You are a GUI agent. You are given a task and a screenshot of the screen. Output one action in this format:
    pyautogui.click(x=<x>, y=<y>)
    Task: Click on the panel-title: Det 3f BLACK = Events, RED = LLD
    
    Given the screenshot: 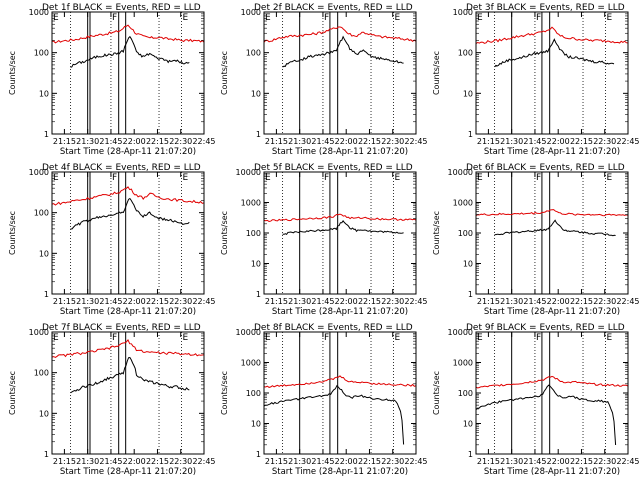 What is the action you would take?
    pyautogui.click(x=545, y=8)
    